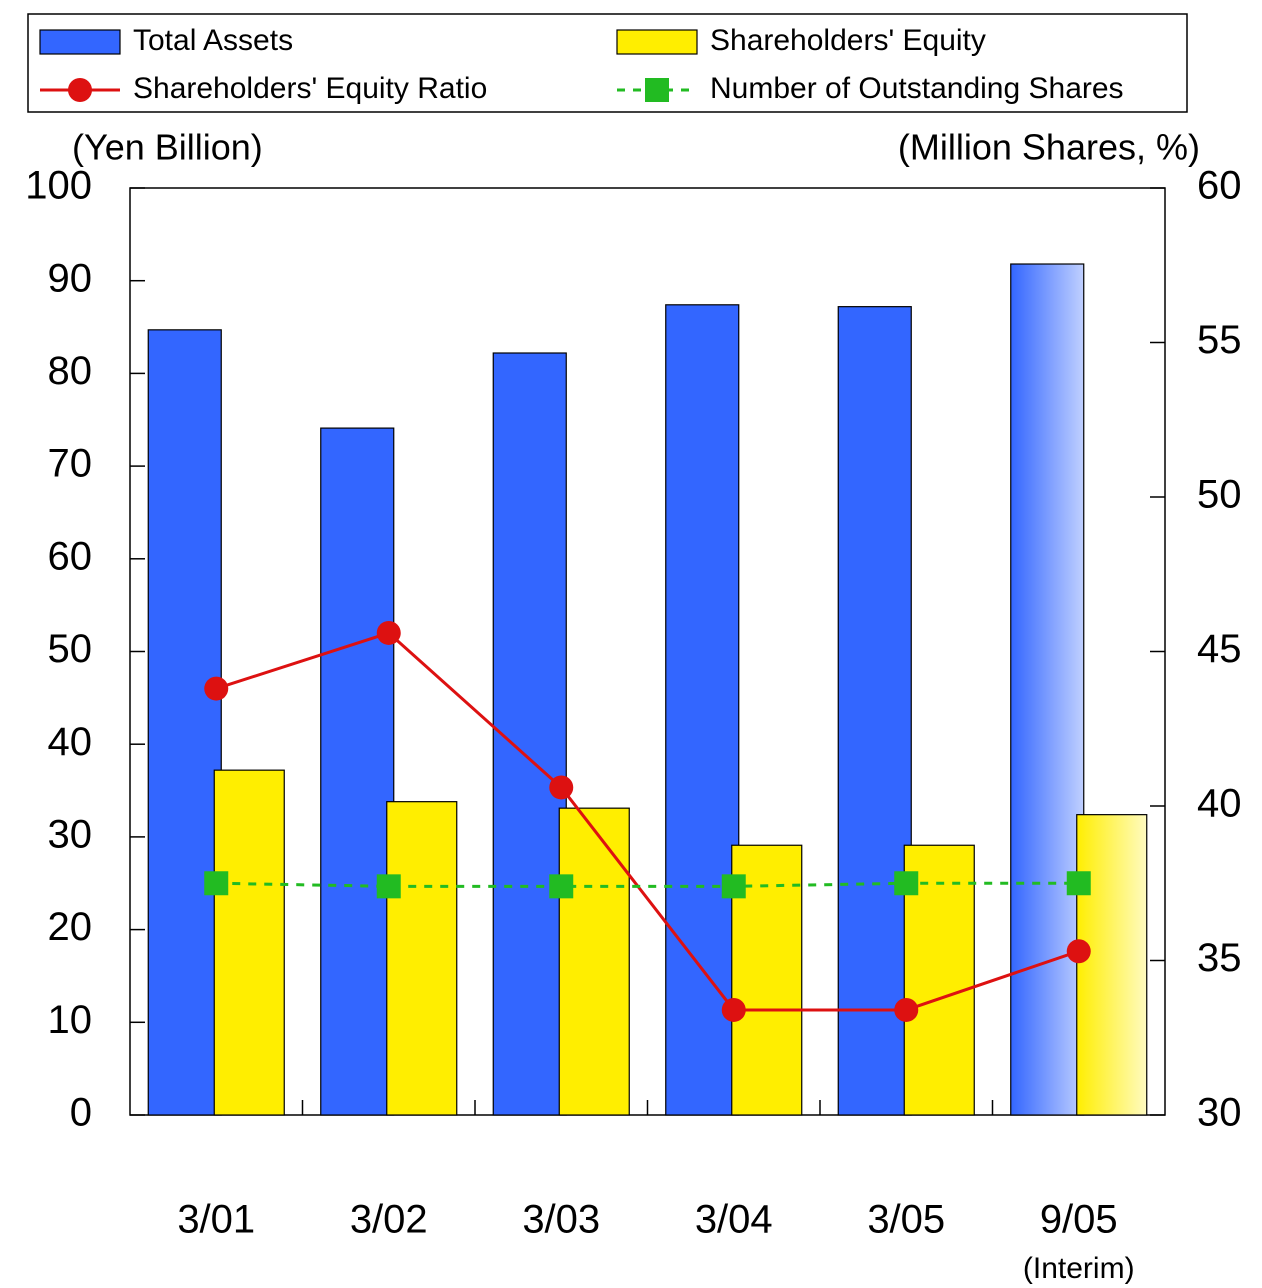  What do you see at coordinates (70, 556) in the screenshot?
I see `y-tick-label: 60` at bounding box center [70, 556].